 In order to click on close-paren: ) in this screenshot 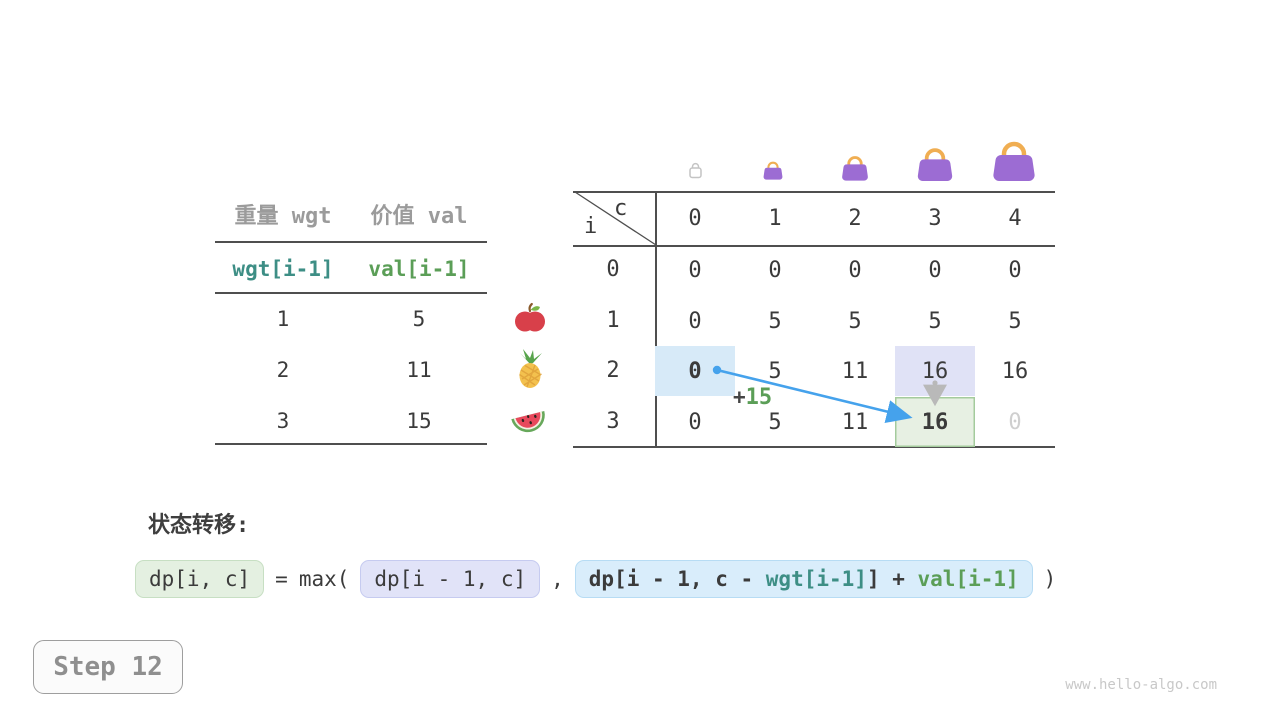, I will do `click(1050, 579)`.